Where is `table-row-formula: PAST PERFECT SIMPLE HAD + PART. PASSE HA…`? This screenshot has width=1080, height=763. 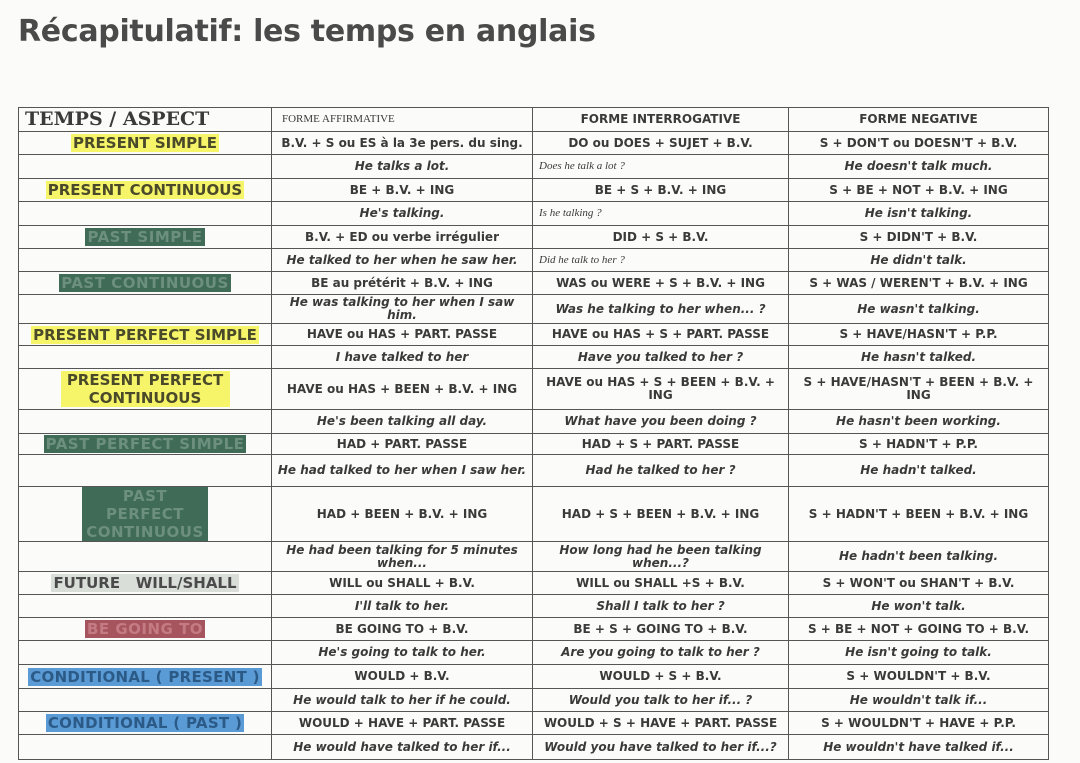 table-row-formula: PAST PERFECT SIMPLE HAD + PART. PASSE HA… is located at coordinates (533, 444).